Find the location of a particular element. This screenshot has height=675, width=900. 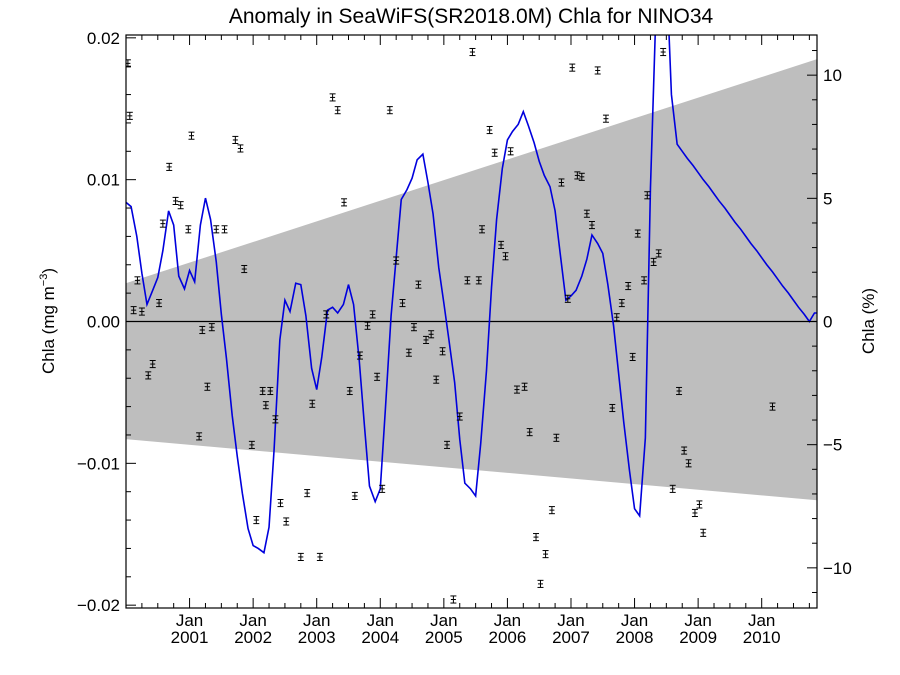

y-right-tick-label: 5 is located at coordinates (827, 198).